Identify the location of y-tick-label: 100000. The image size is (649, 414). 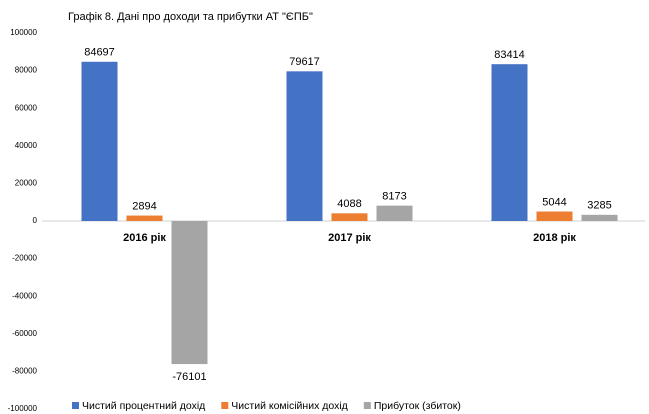
(23, 32).